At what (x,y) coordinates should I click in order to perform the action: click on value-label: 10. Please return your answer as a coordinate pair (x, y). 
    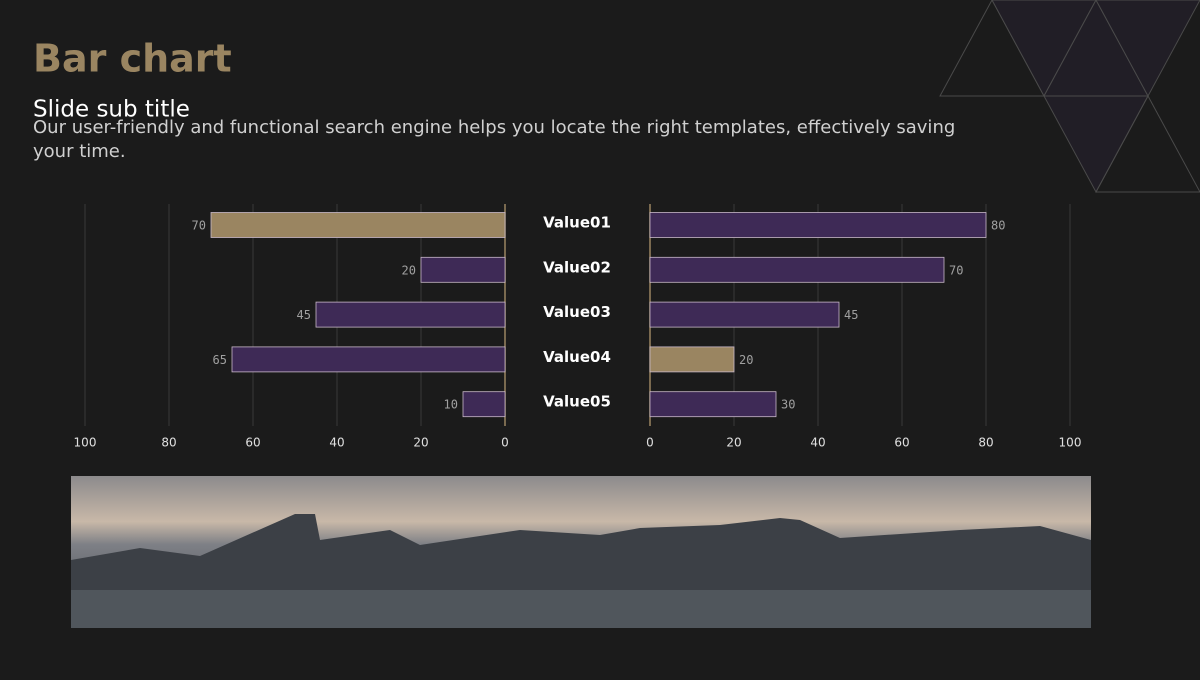
    Looking at the image, I should click on (451, 405).